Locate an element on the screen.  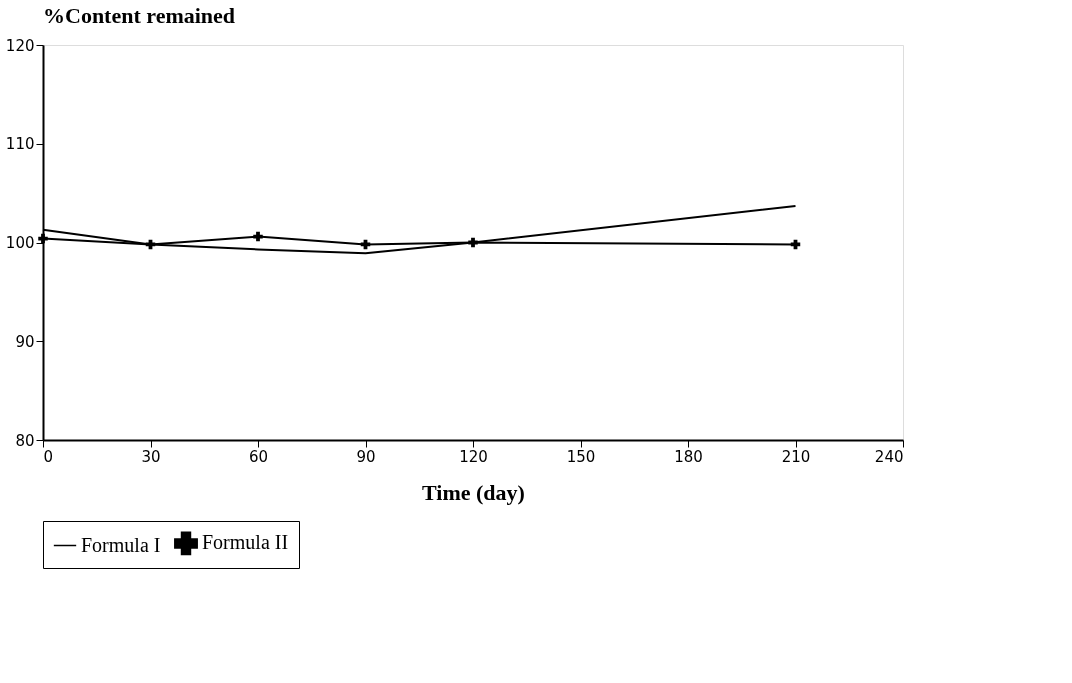
y-tick-label: 80 is located at coordinates (25, 440).